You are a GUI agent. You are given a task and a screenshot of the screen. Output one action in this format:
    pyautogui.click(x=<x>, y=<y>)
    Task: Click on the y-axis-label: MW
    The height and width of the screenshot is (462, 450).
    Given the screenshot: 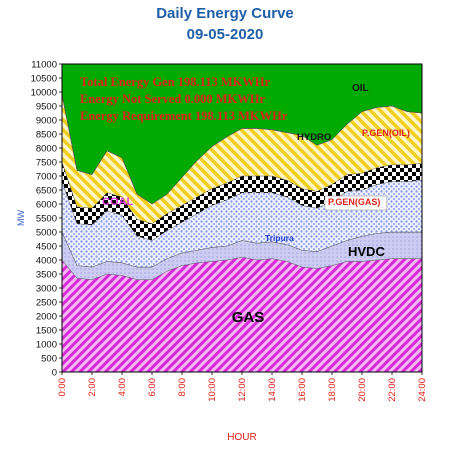 What is the action you would take?
    pyautogui.click(x=21, y=218)
    